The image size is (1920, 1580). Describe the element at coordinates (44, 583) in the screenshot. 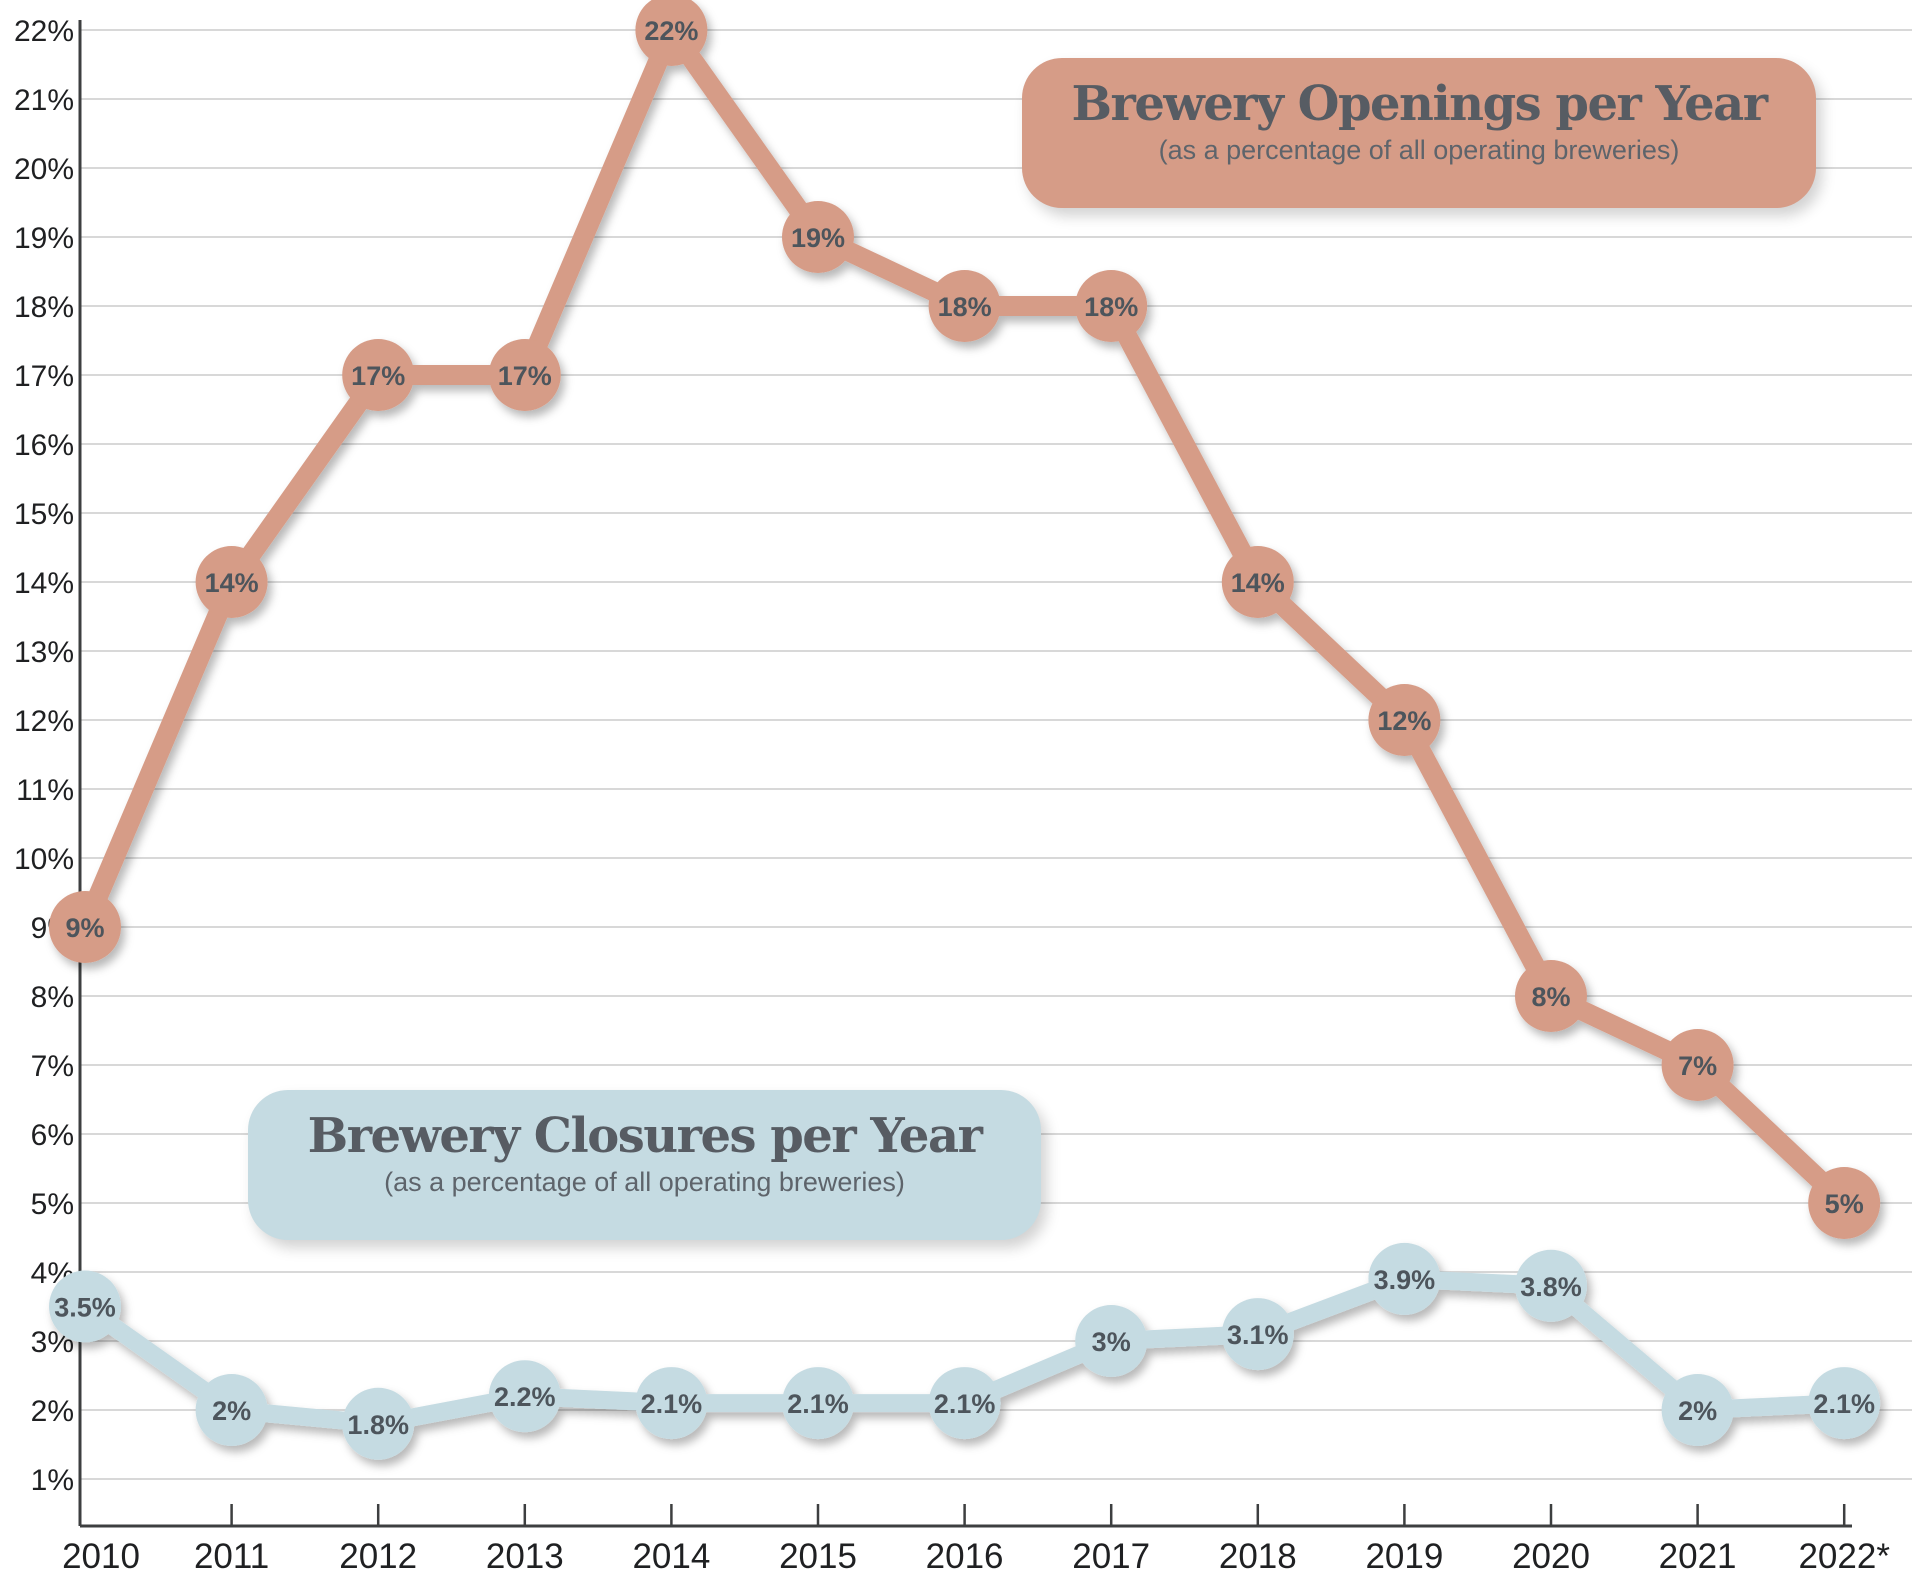

I see `y-tick-label: 14%` at that location.